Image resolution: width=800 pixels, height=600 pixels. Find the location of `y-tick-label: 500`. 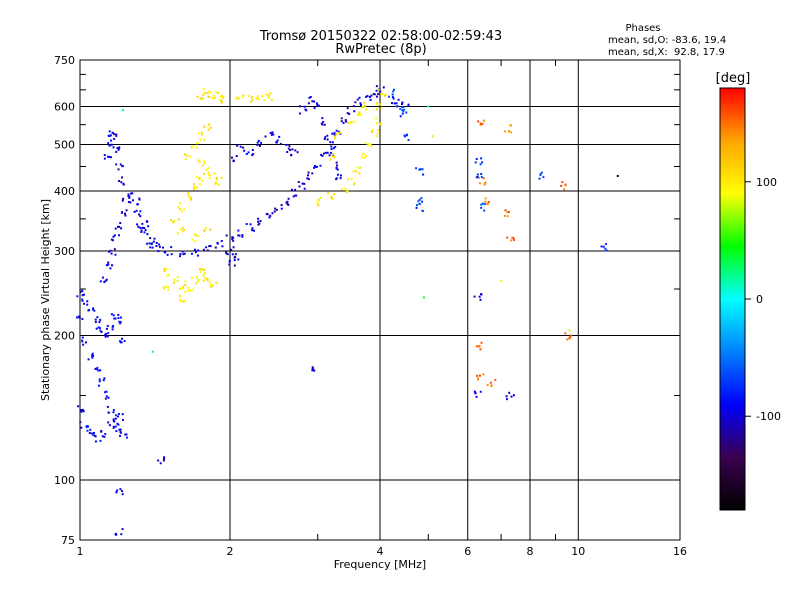

y-tick-label: 500 is located at coordinates (64, 145).